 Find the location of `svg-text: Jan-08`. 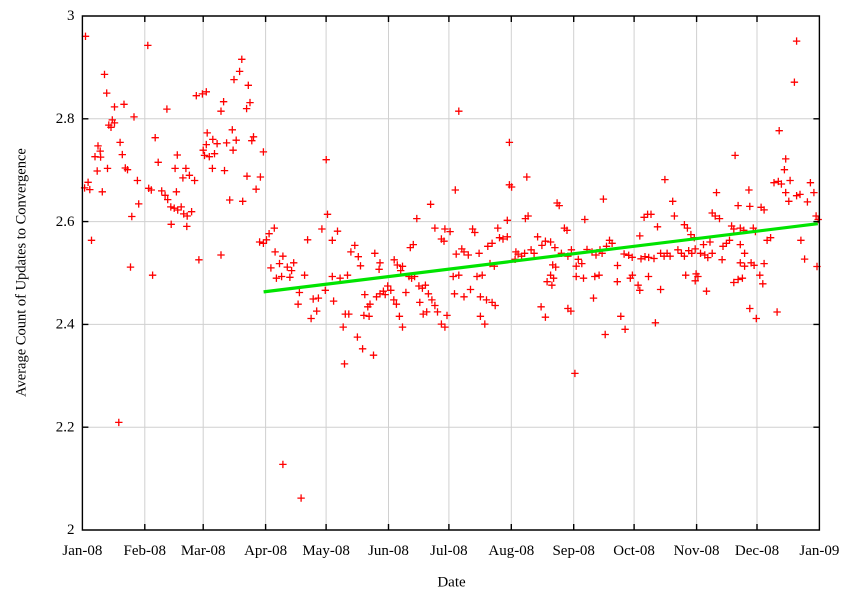

svg-text: Jan-08 is located at coordinates (82, 551).